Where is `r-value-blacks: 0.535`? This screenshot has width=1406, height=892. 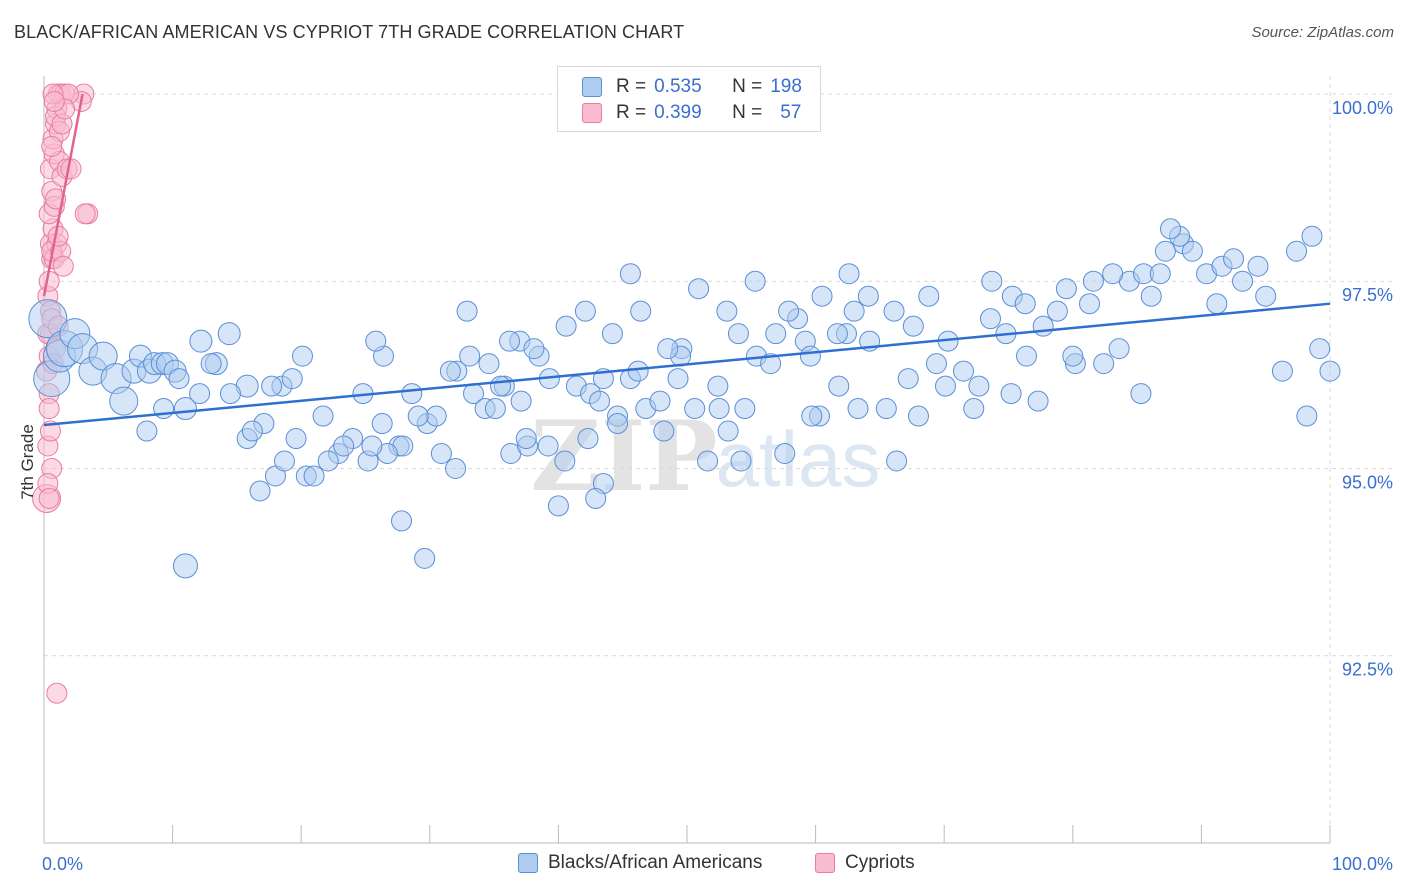 r-value-blacks: 0.535 is located at coordinates (678, 86).